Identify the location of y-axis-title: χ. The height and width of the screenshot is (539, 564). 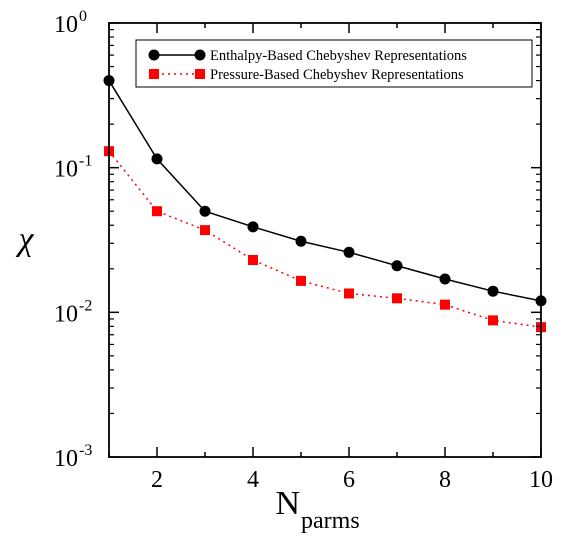
(25, 239).